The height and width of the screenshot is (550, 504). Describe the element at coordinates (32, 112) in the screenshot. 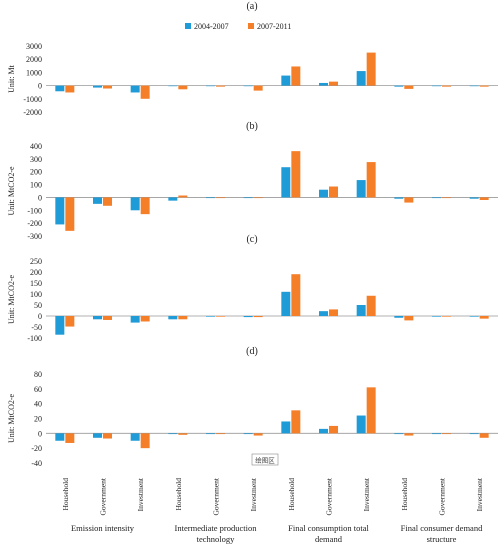

I see `y-tick-label: -2000` at that location.